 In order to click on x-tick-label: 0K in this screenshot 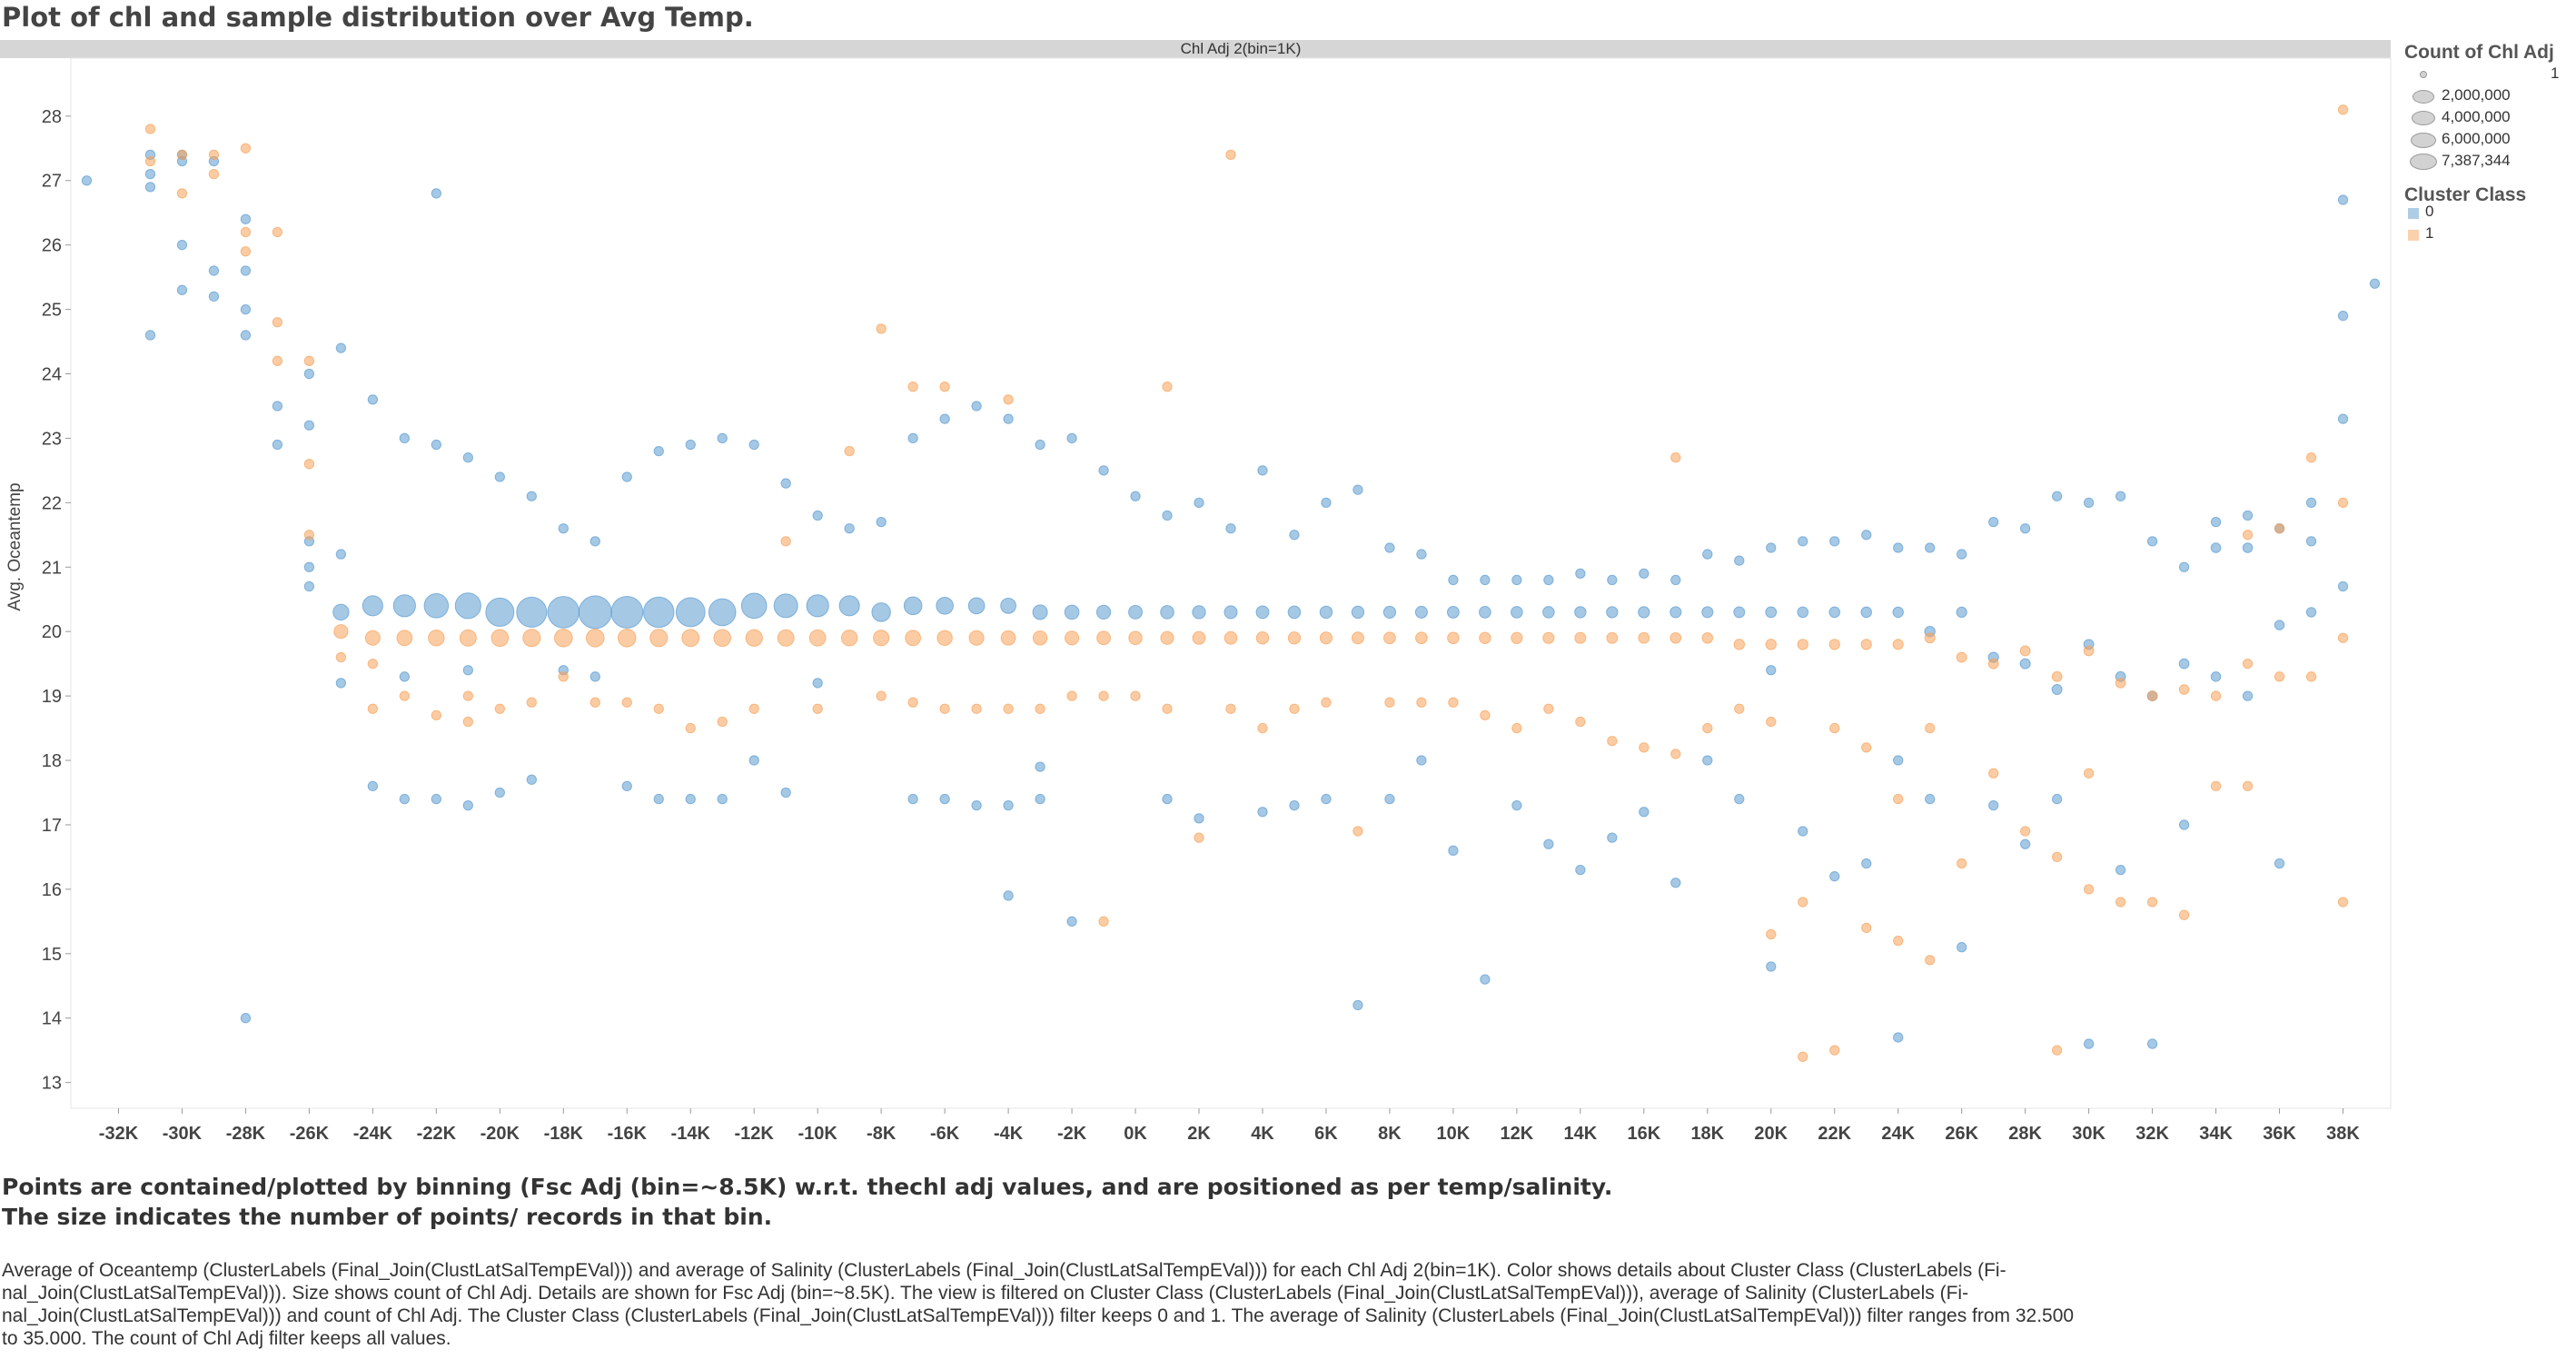, I will do `click(1135, 1134)`.